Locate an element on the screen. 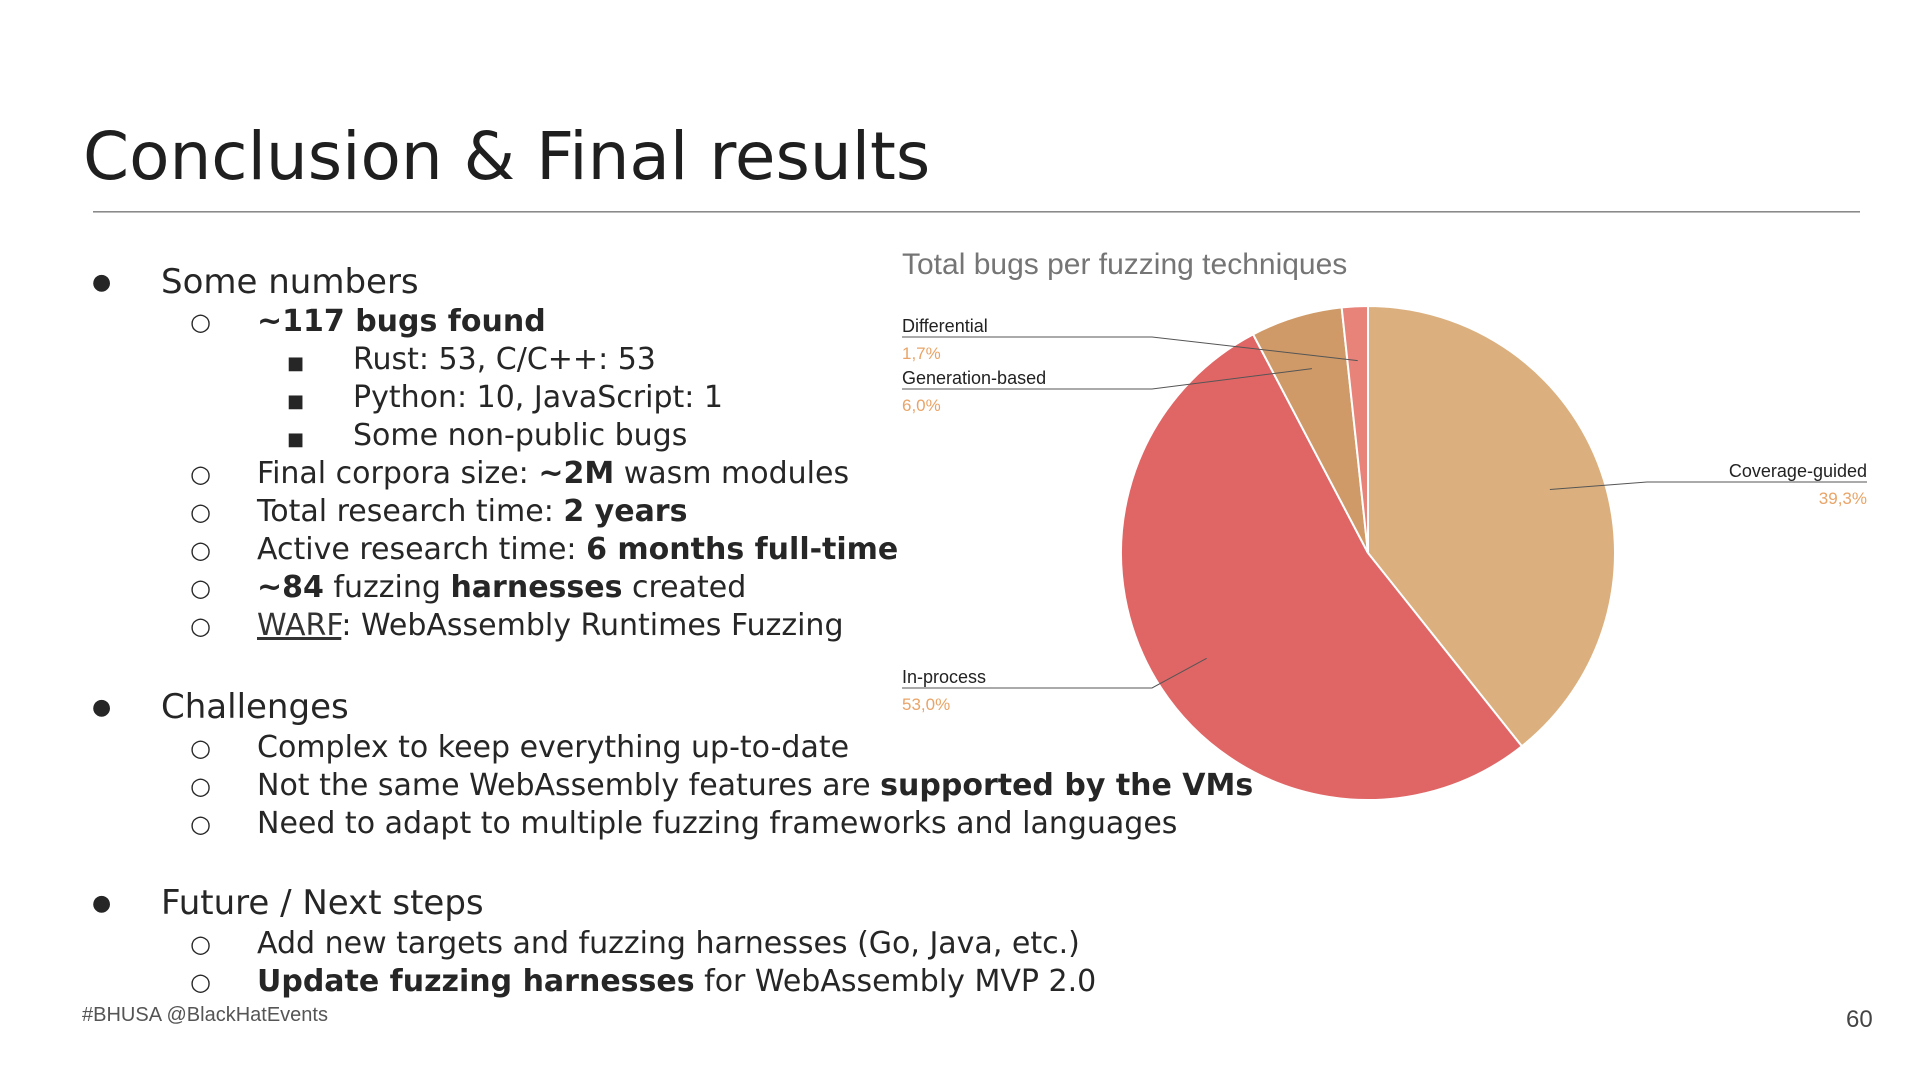 The width and height of the screenshot is (1920, 1080). slice-label: Differential is located at coordinates (945, 326).